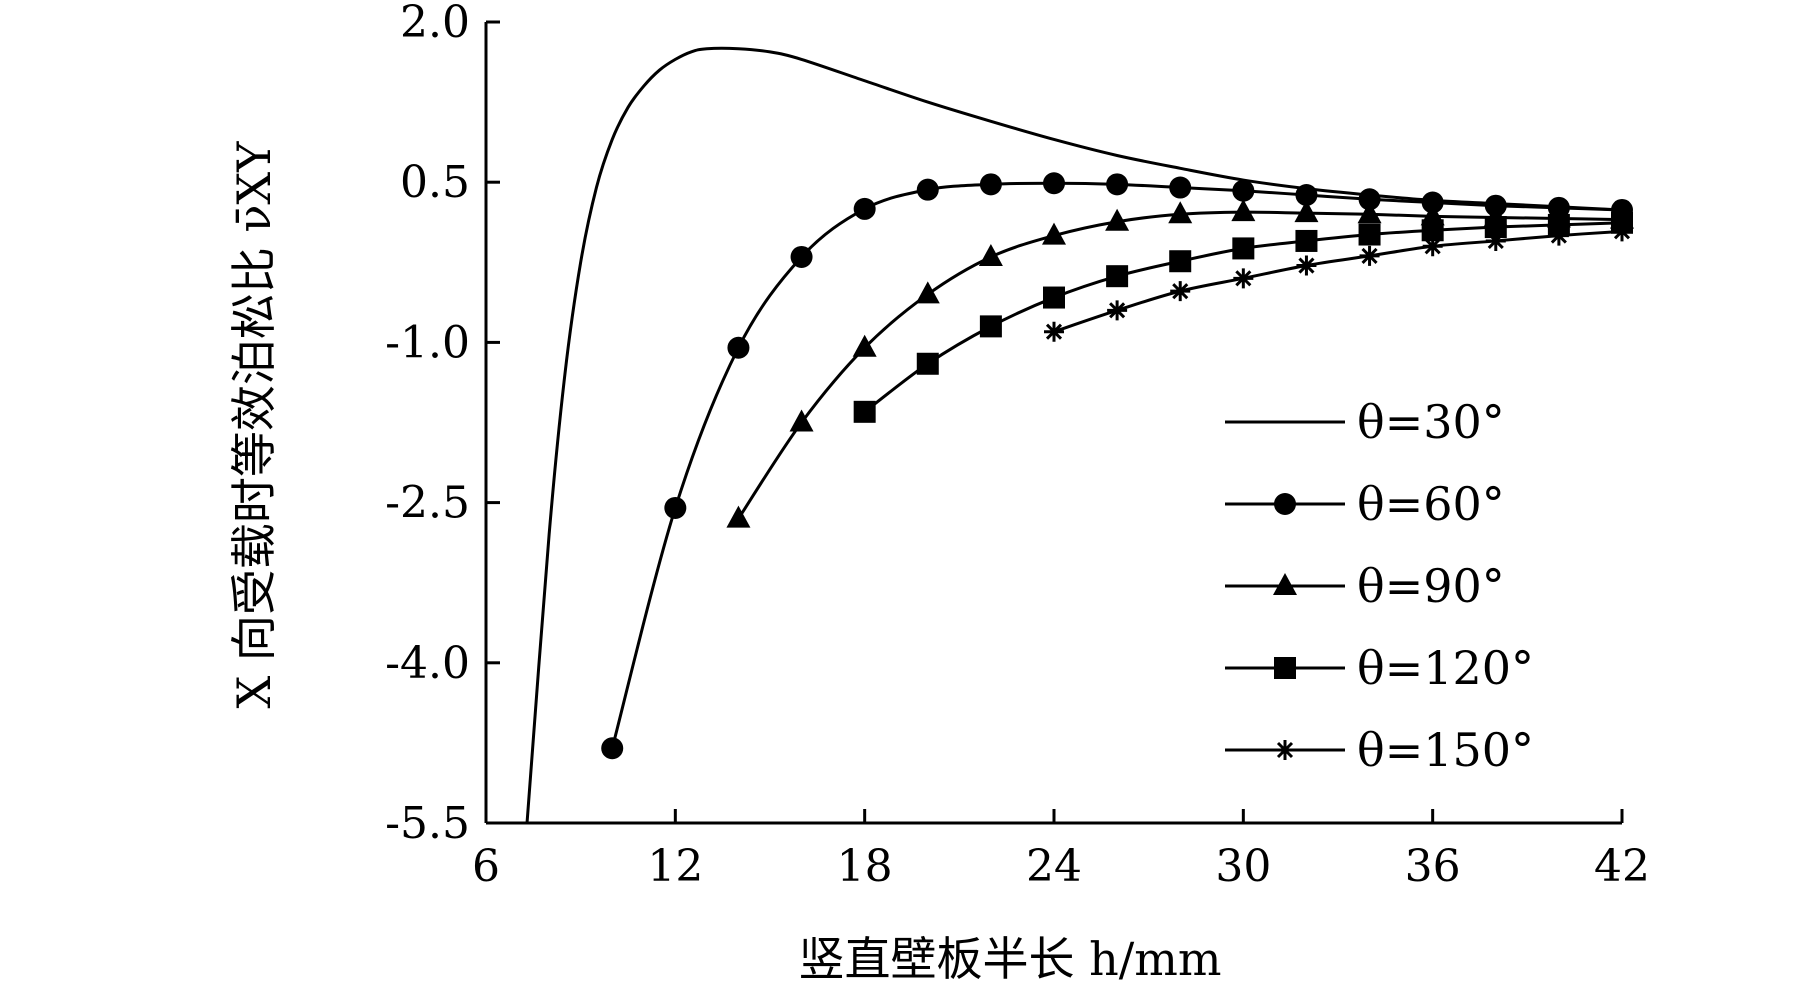 This screenshot has width=1819, height=1002. Describe the element at coordinates (435, 182) in the screenshot. I see `y-tick-label: 0.5` at that location.